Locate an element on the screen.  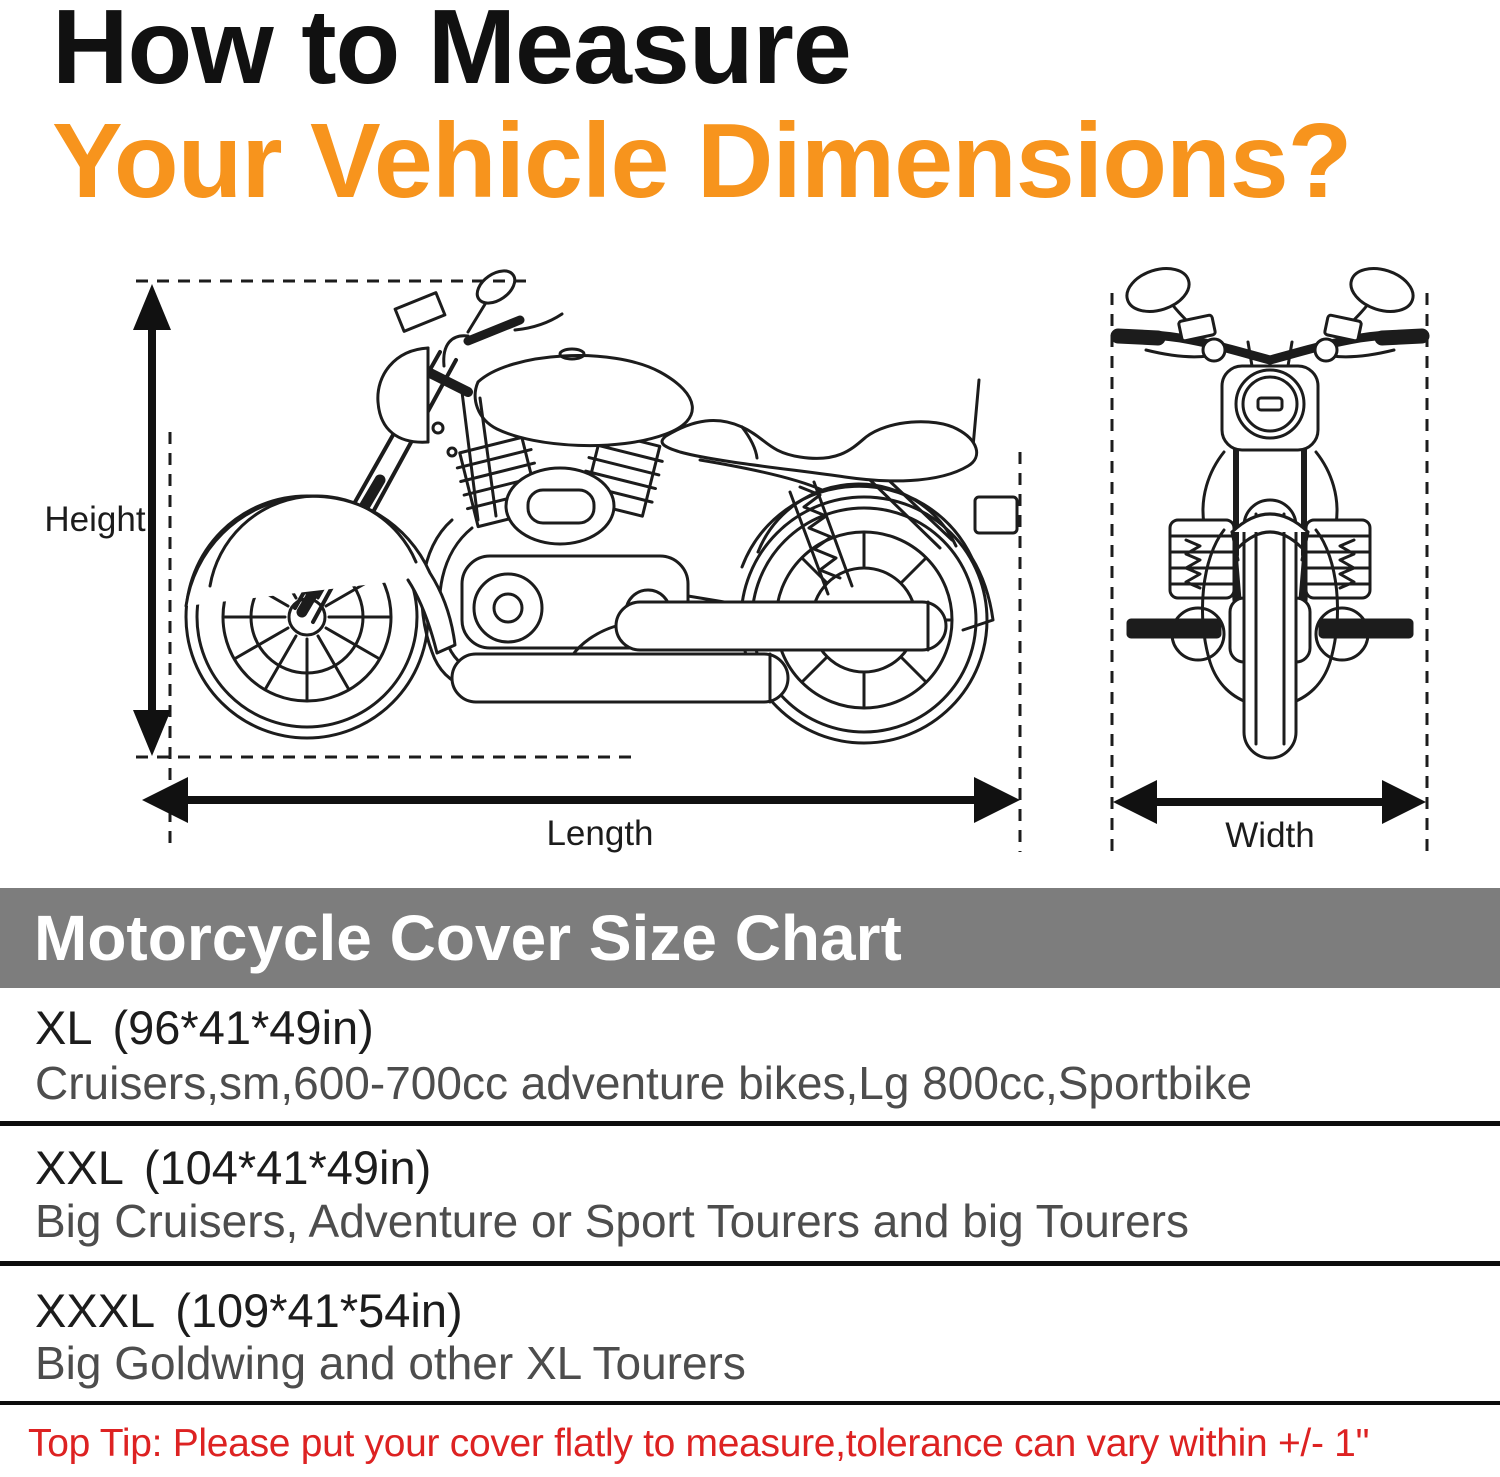
height-arrow-up-head is located at coordinates (152, 307).